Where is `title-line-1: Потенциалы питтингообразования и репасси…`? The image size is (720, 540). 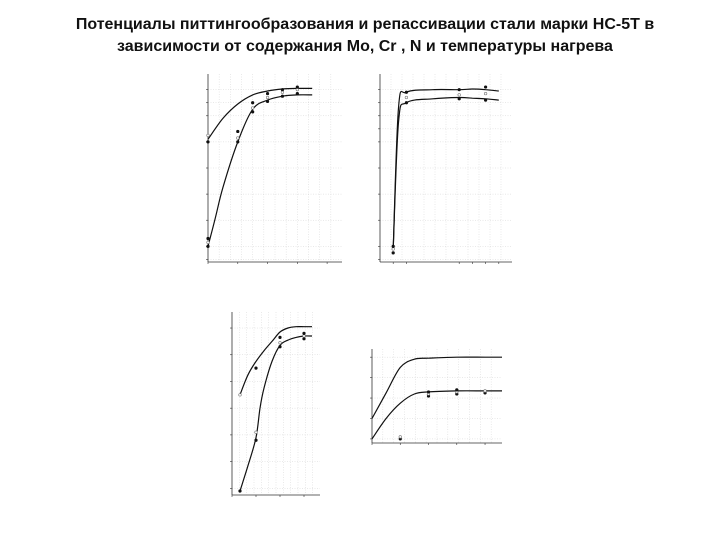
title-line-1: Потенциалы питтингообразования и репасси… is located at coordinates (365, 24).